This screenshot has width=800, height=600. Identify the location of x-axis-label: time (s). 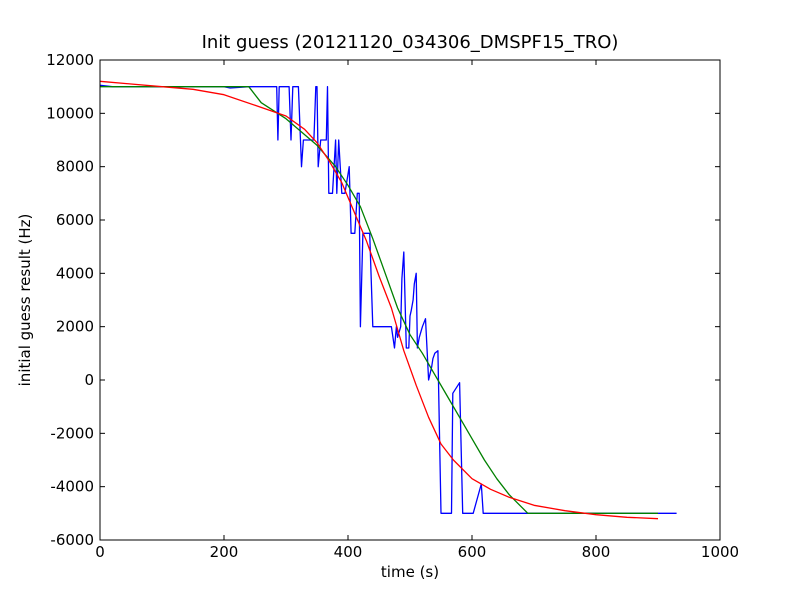
(410, 572).